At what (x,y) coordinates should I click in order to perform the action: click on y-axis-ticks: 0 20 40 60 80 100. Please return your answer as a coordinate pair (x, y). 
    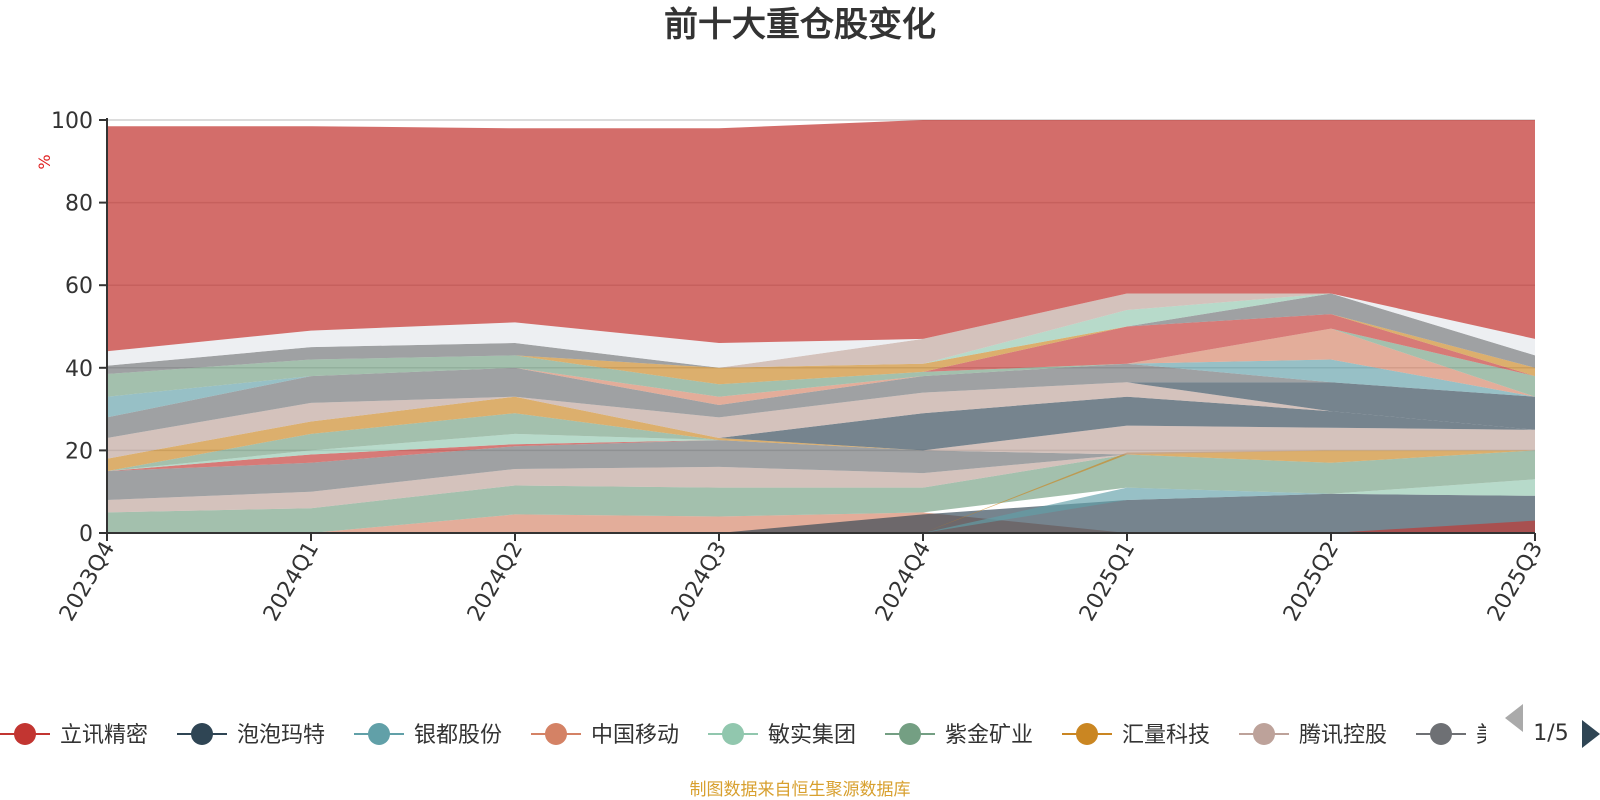
    Looking at the image, I should click on (79, 328).